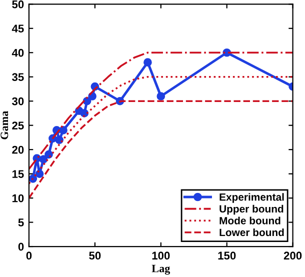  I want to click on y-tick-label: 20, so click(18, 150).